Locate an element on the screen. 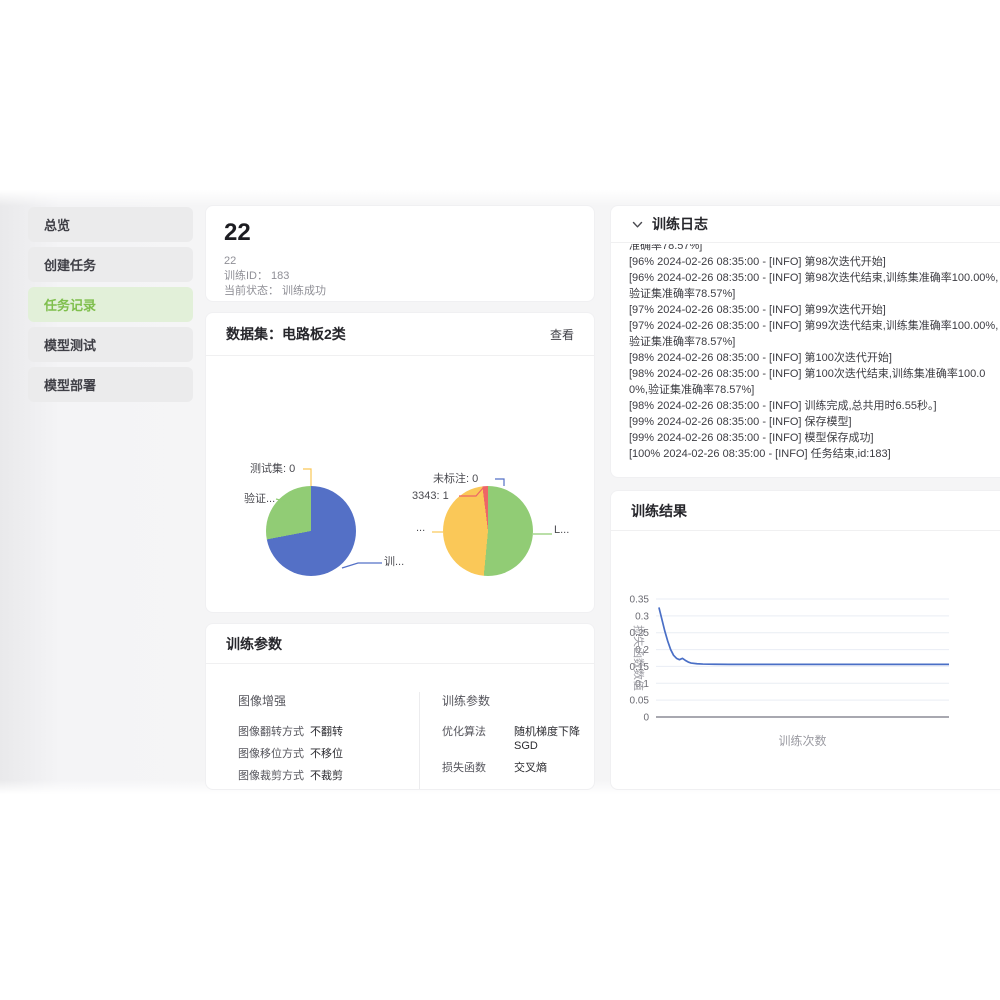  dataset-card-header: 数据集：电路板2类 查看 is located at coordinates (400, 334).